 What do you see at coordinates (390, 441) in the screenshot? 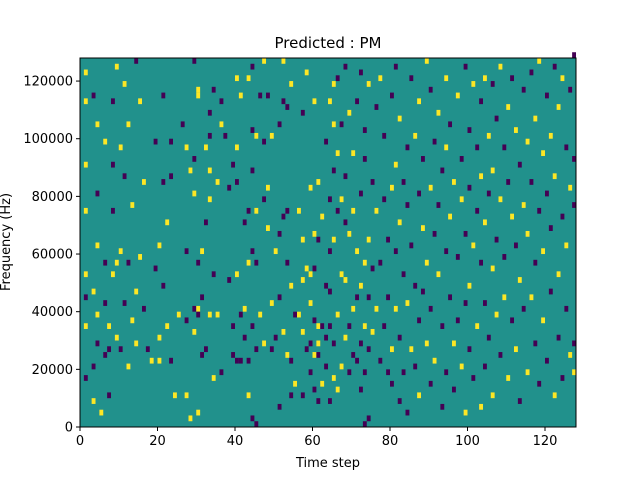
I see `x-tick-label: 80` at bounding box center [390, 441].